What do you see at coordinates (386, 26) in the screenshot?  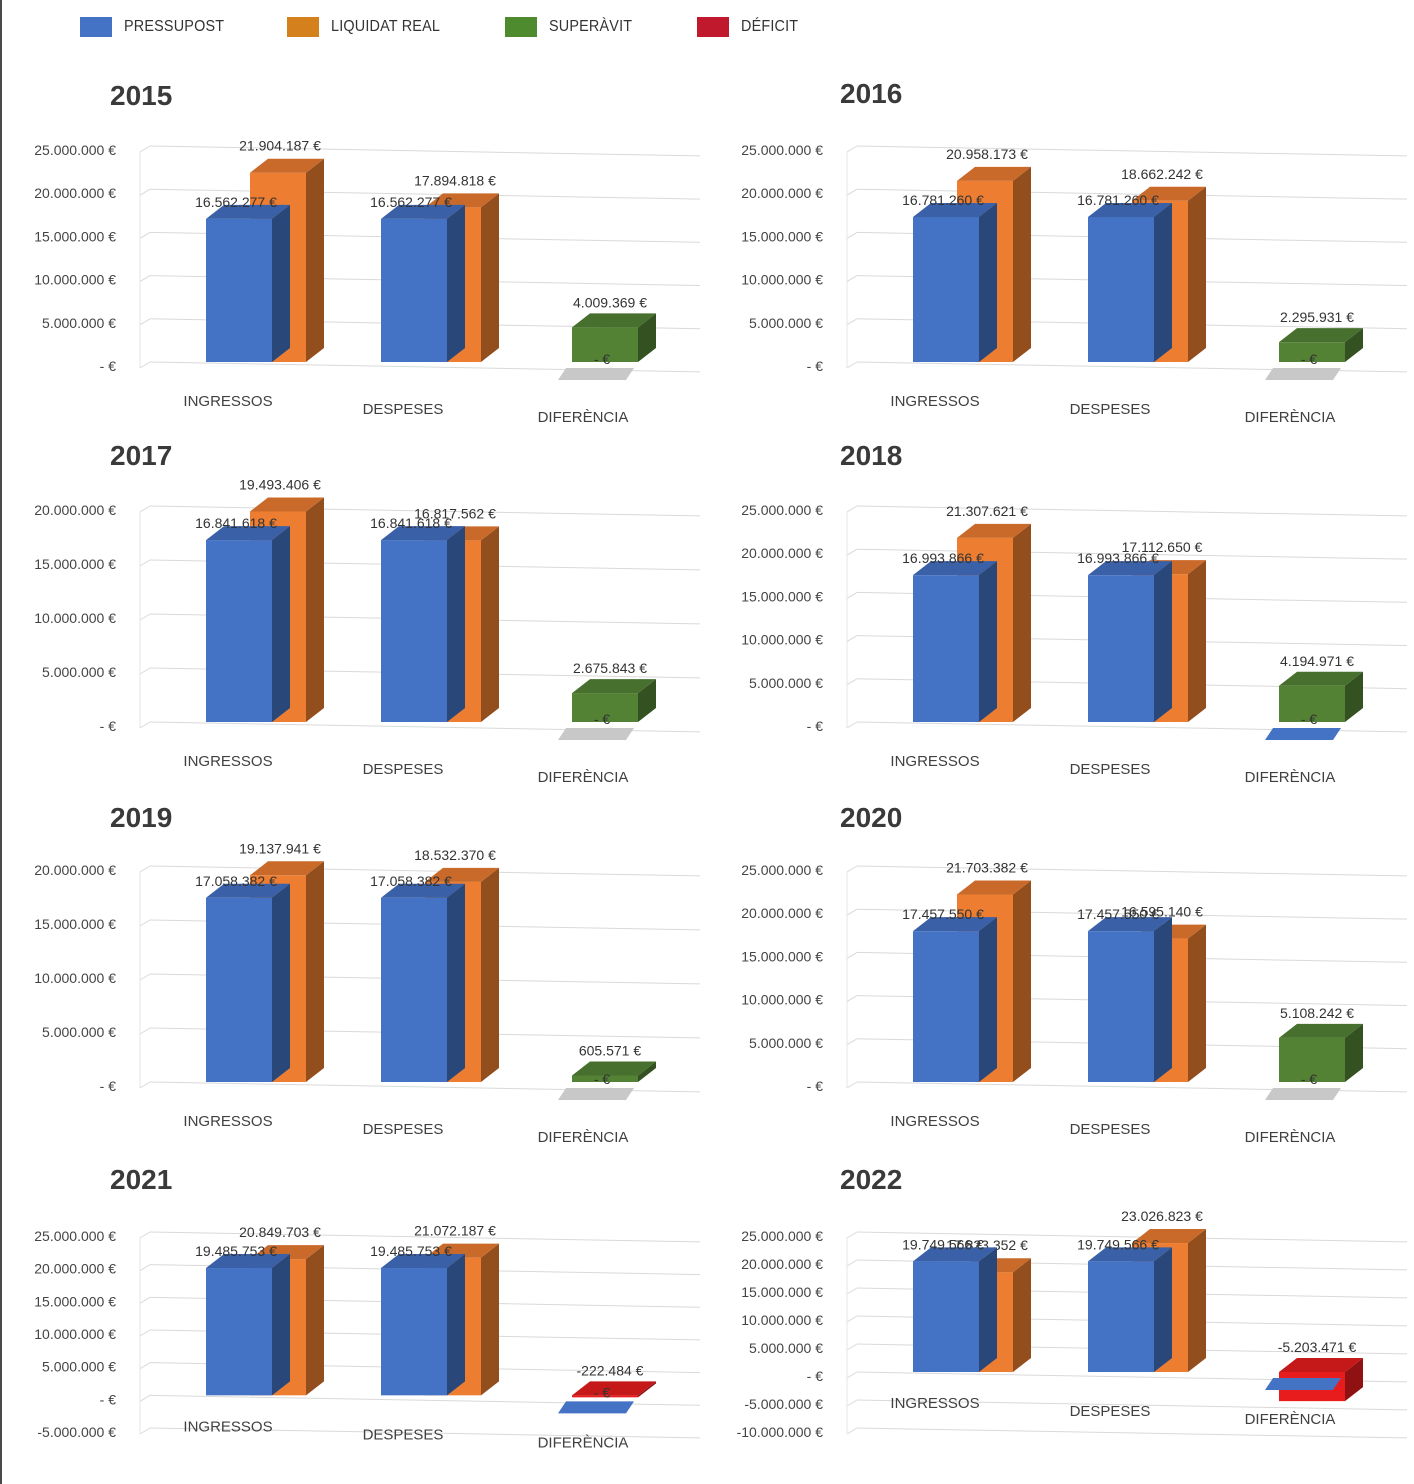 I see `legend-label: LIQUIDAT REAL` at bounding box center [386, 26].